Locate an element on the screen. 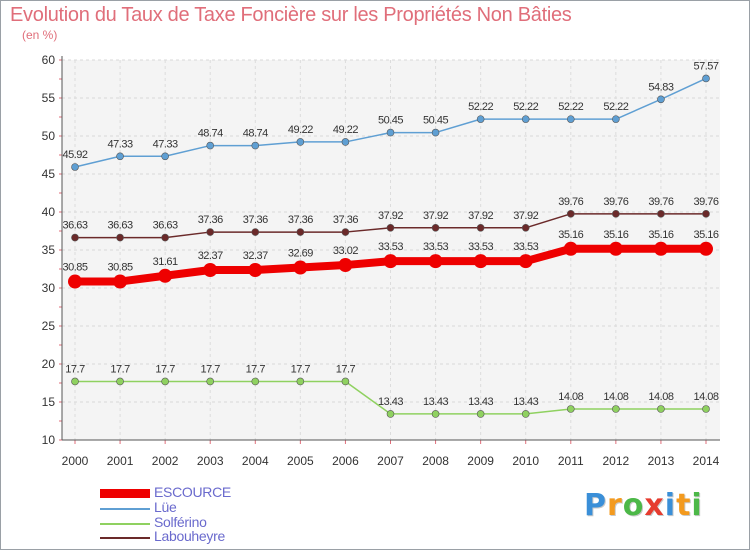  x-tick-label: 2002 is located at coordinates (165, 461).